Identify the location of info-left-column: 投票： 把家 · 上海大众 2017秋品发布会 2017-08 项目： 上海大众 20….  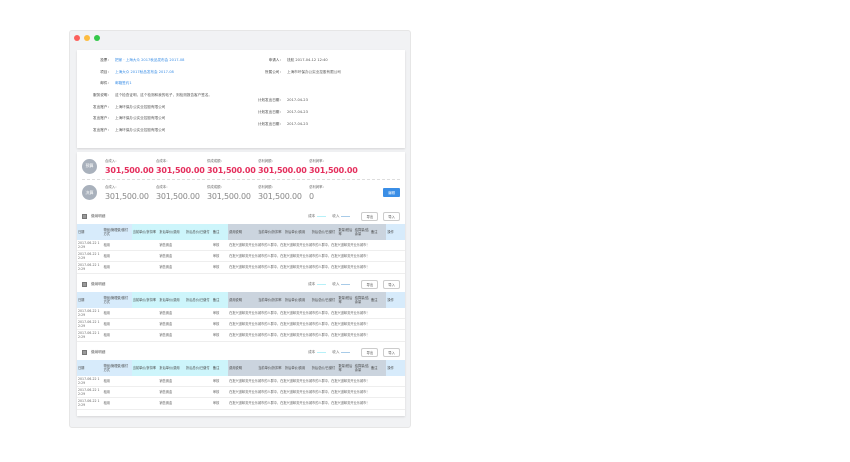
(160, 99).